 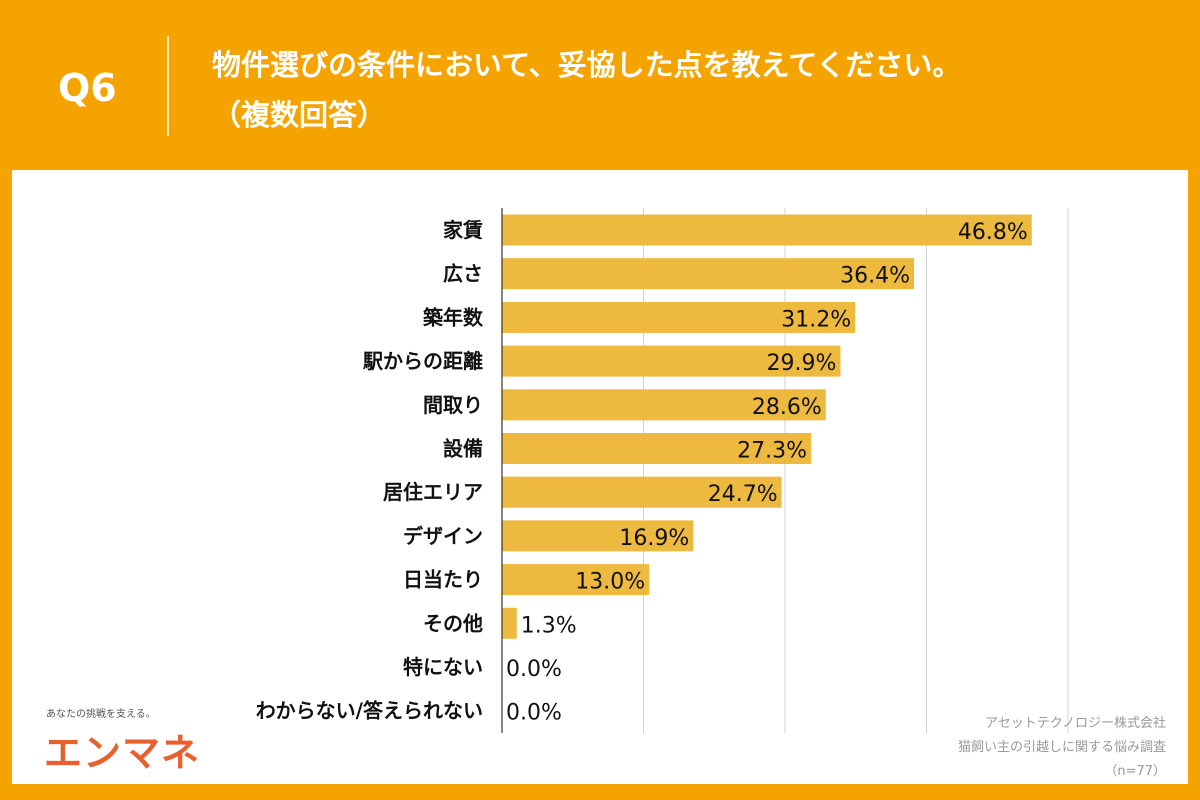 What do you see at coordinates (743, 494) in the screenshot?
I see `data-label: 24.7%` at bounding box center [743, 494].